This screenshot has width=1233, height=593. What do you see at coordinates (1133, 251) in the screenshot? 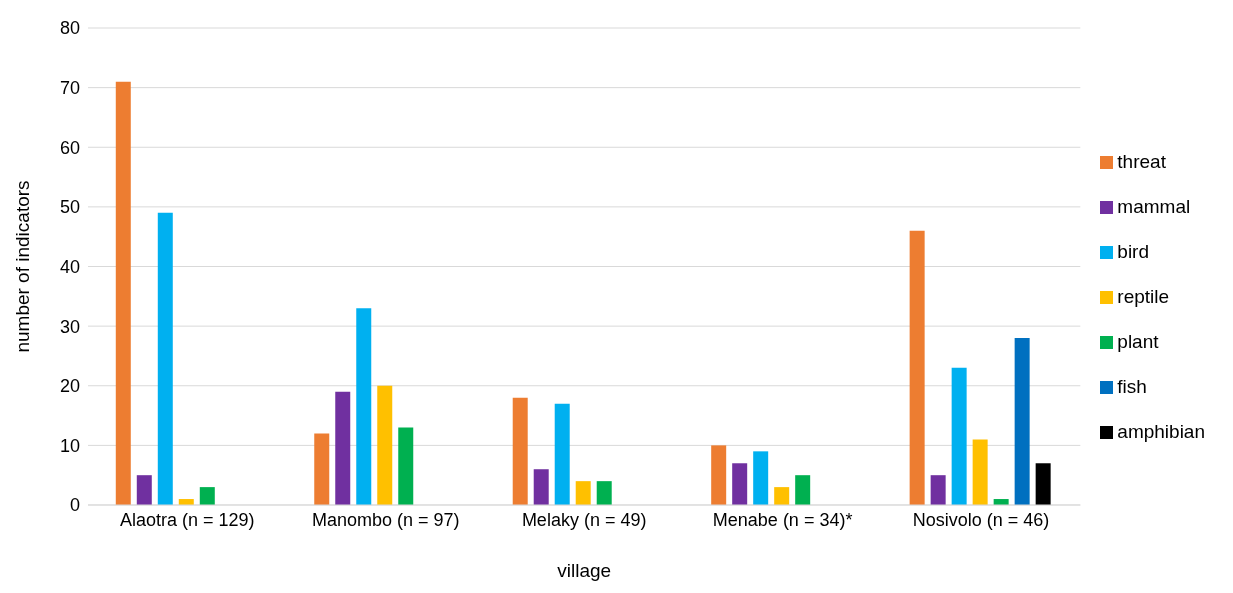
I see `legend-label: bird` at bounding box center [1133, 251].